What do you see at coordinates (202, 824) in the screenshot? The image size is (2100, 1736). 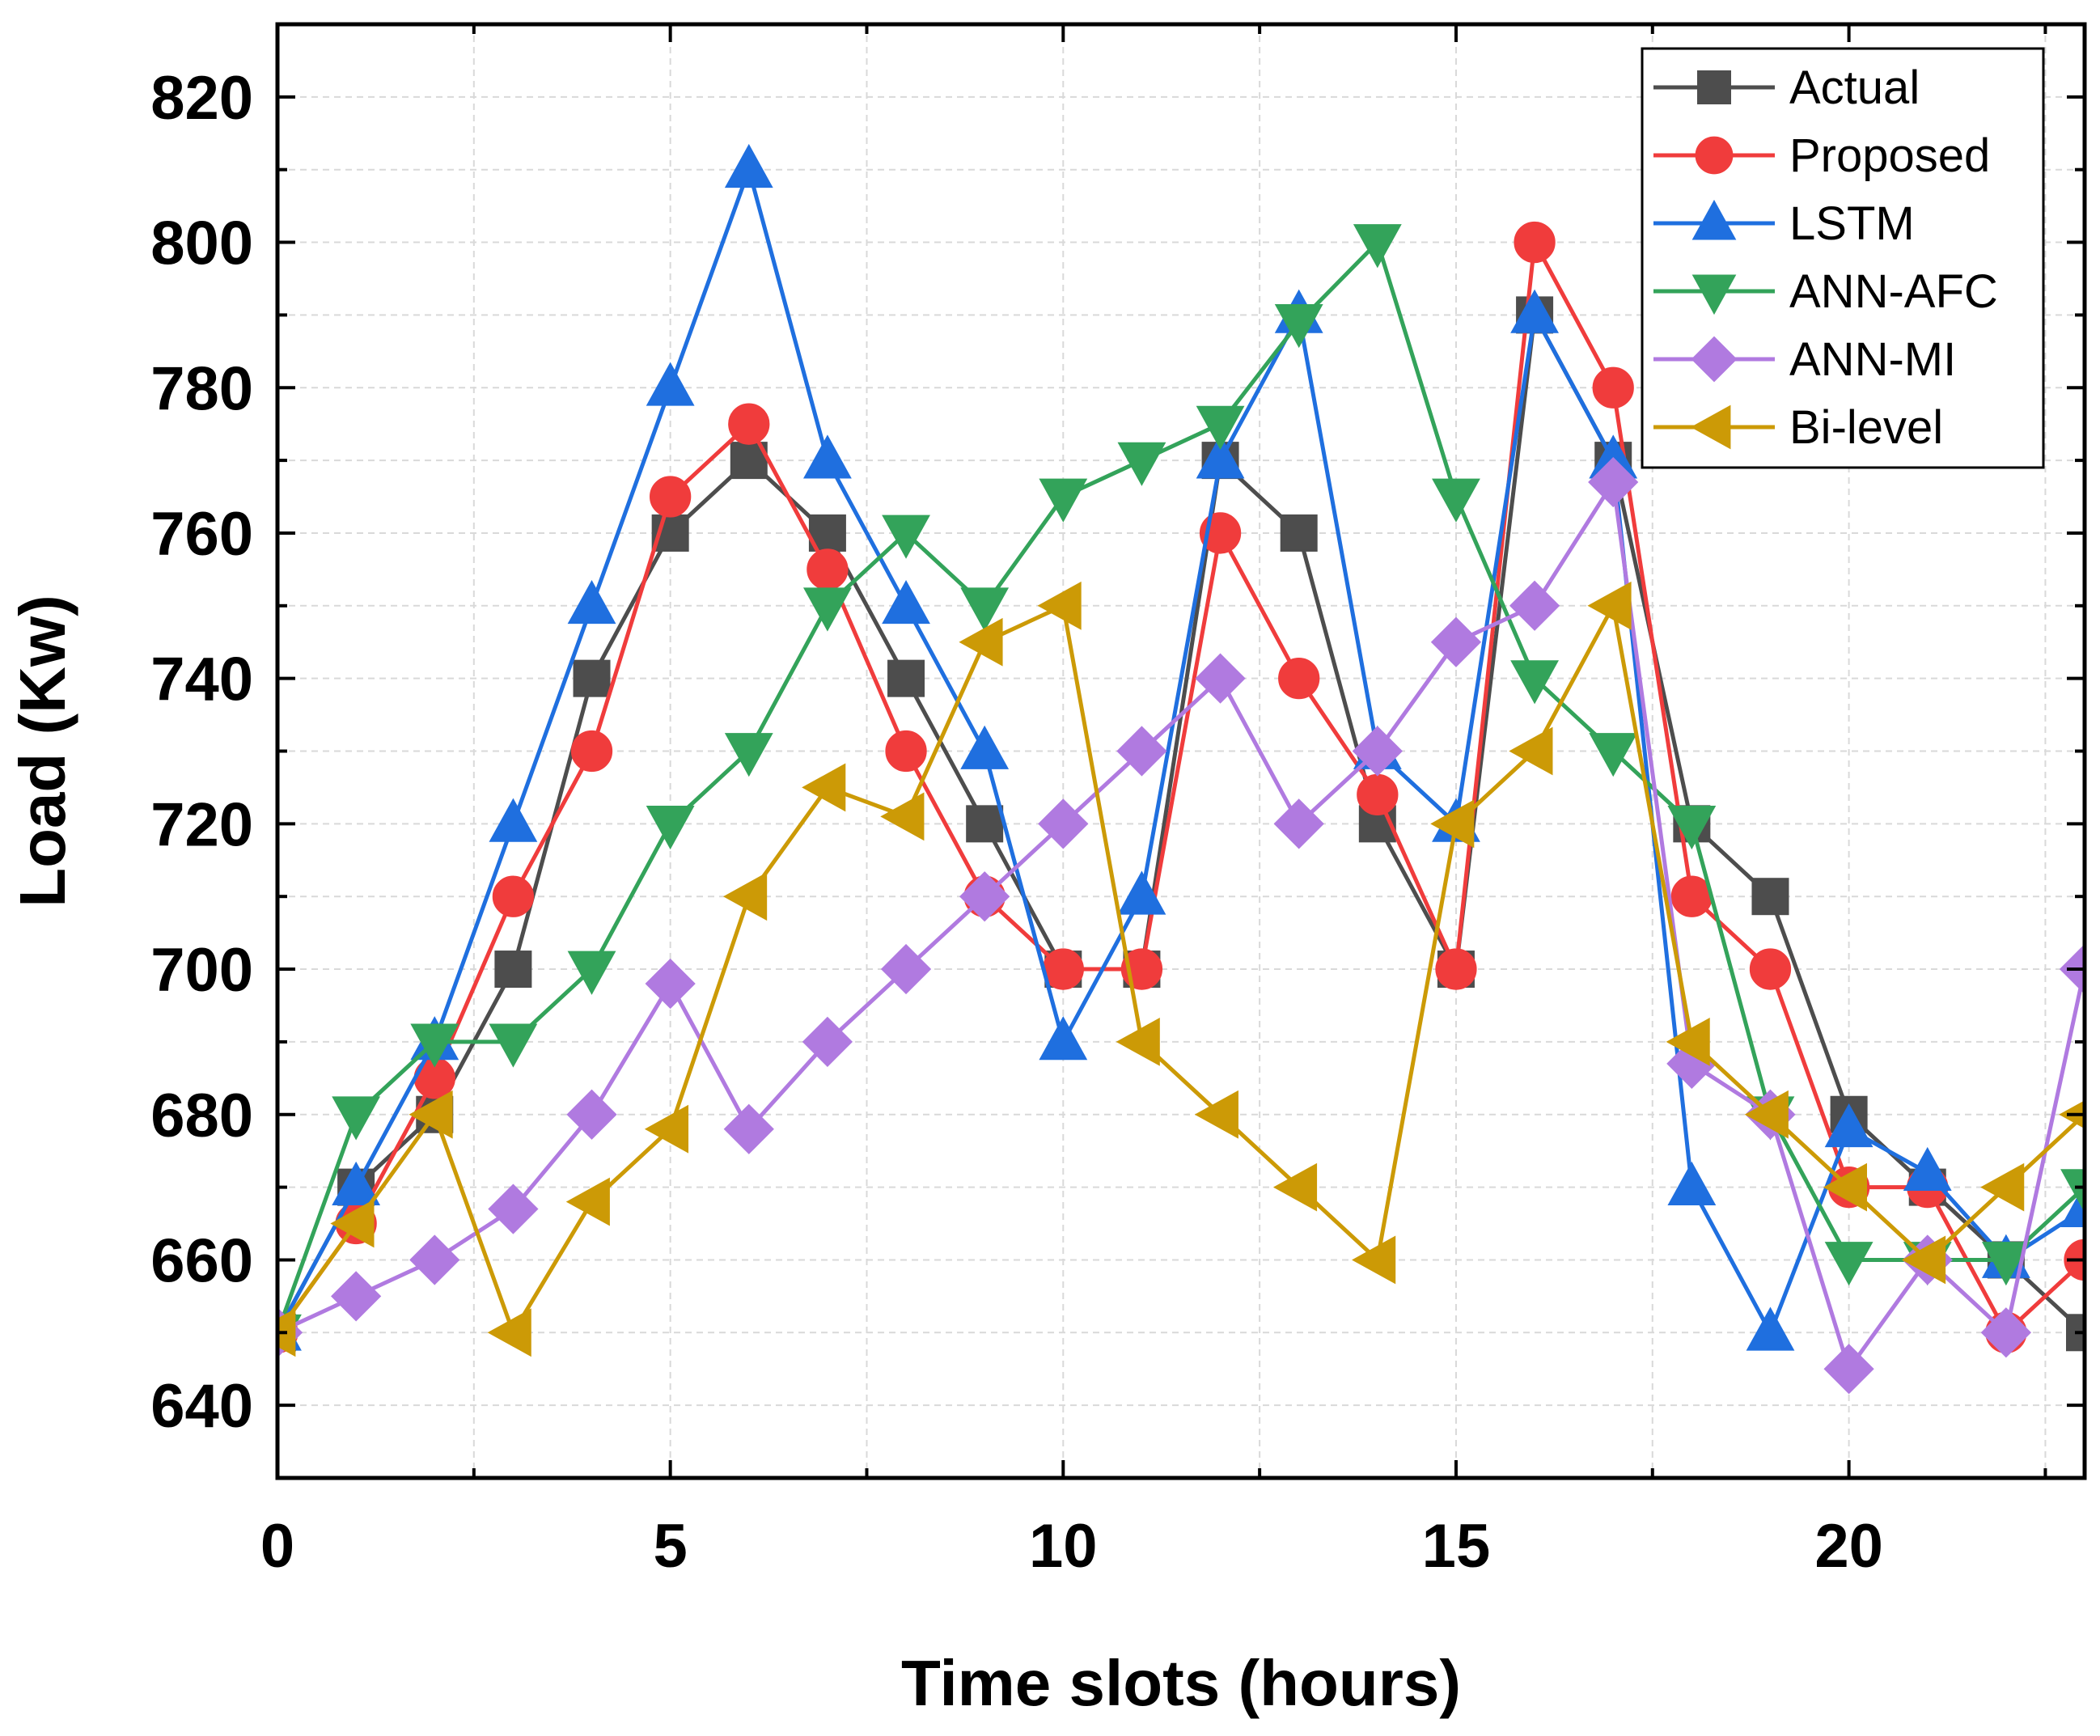 I see `y-tick-label: 720` at bounding box center [202, 824].